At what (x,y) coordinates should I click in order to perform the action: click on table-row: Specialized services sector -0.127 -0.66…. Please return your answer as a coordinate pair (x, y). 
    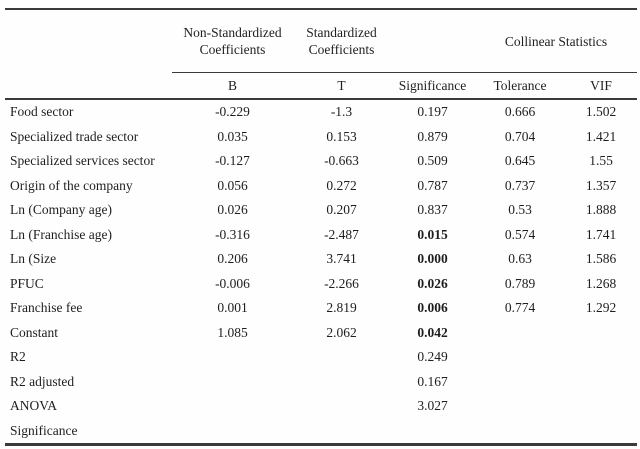
    Looking at the image, I should click on (321, 161).